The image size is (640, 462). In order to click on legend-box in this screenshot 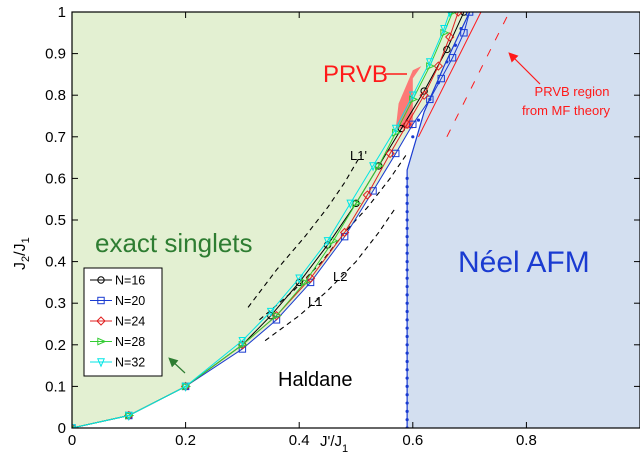, I will do `click(123, 322)`.